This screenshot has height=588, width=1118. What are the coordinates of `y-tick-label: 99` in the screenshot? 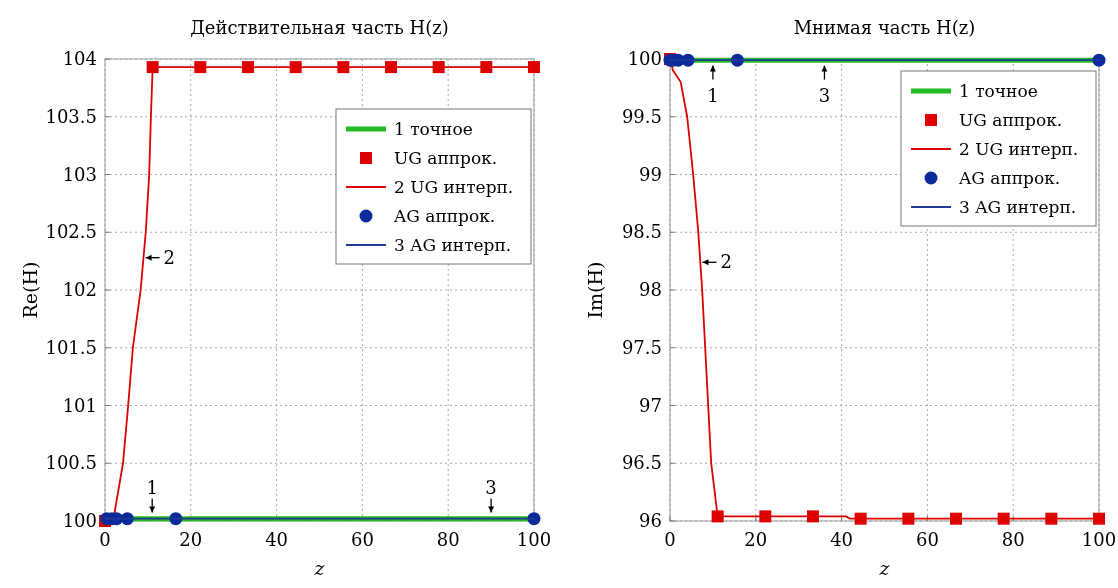 It's located at (650, 174).